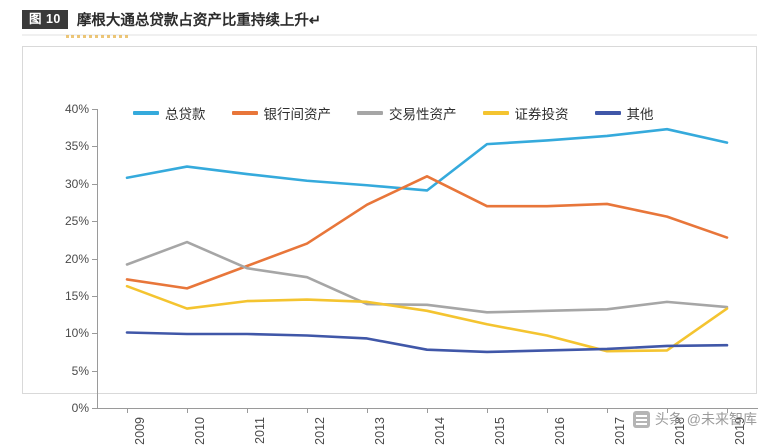 Image resolution: width=779 pixels, height=445 pixels. Describe the element at coordinates (260, 430) in the screenshot. I see `x-tick-label: 2011` at that location.